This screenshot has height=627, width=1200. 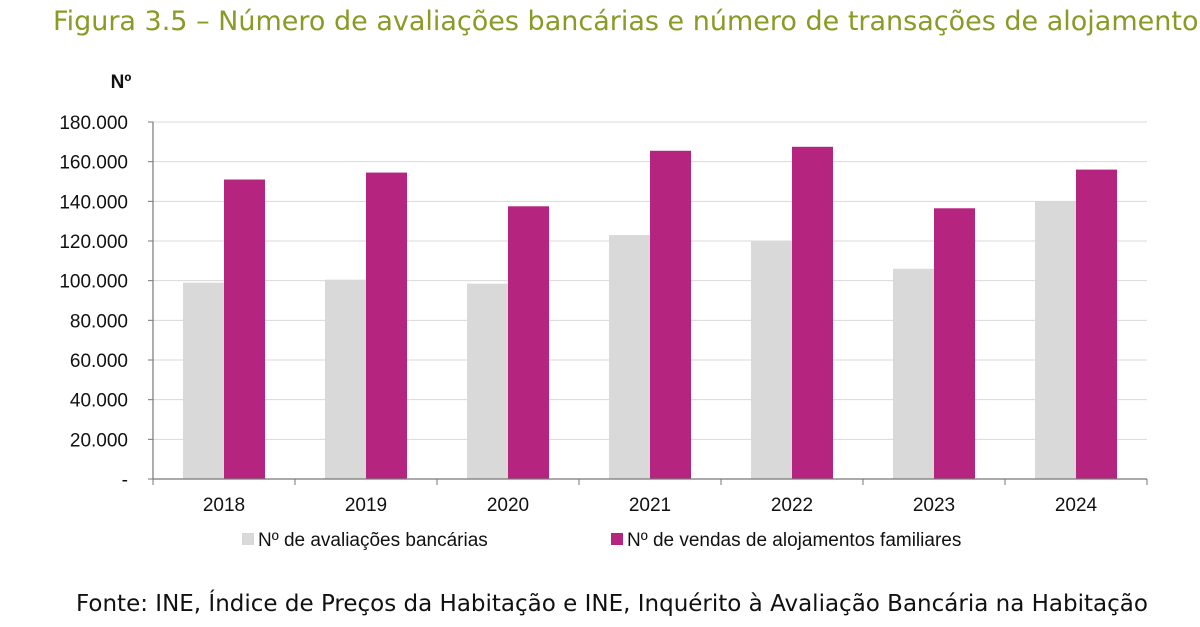 What do you see at coordinates (224, 505) in the screenshot?
I see `x-tick-label: 2018` at bounding box center [224, 505].